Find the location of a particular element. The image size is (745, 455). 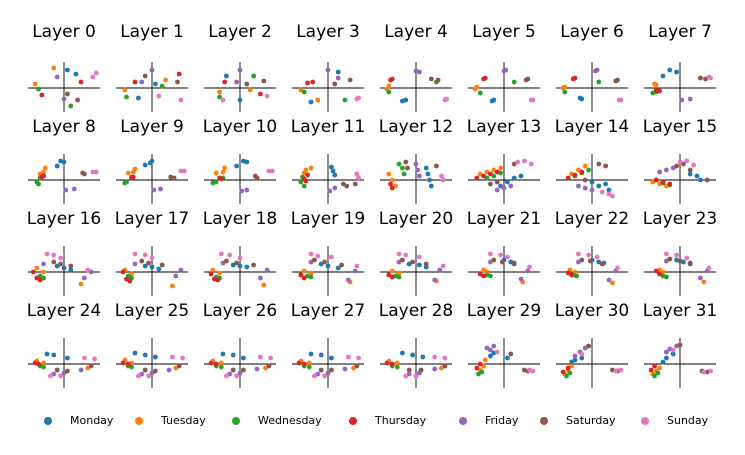

legend-item-thursday: Thursday is located at coordinates (387, 418).